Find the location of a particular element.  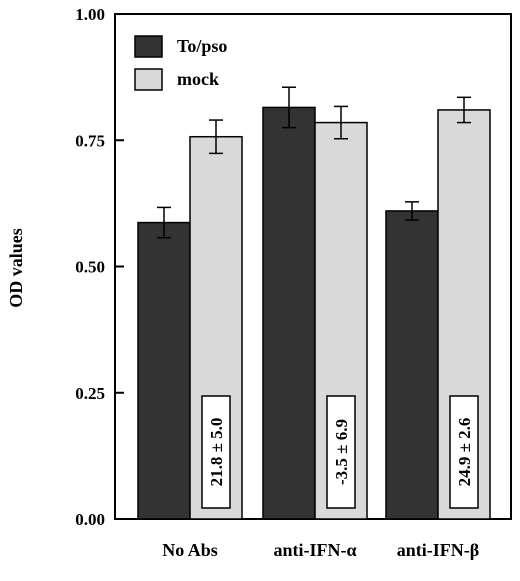

annotation-label: -3.5 ± 6.9 is located at coordinates (341, 452).